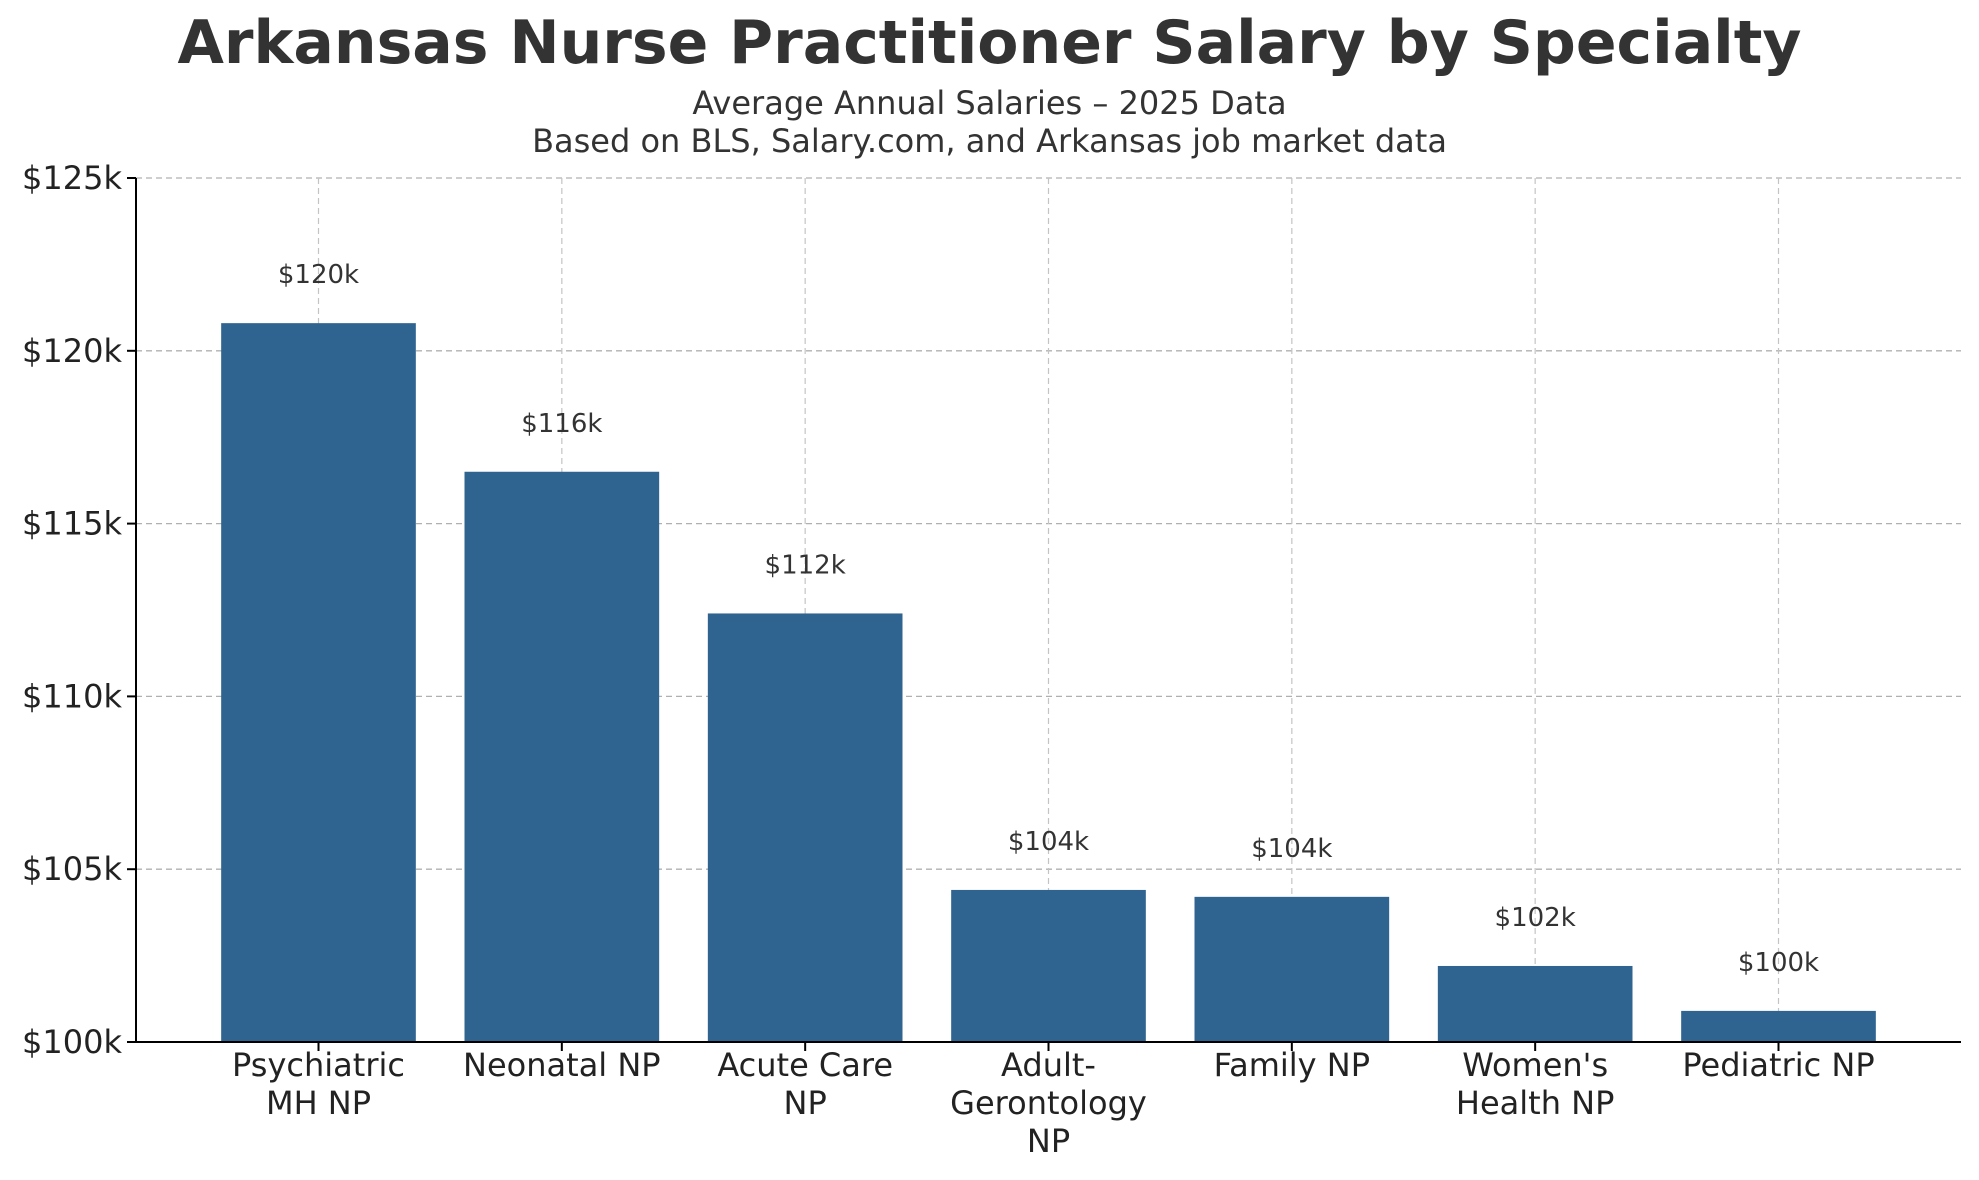  I want to click on x-tick-label-line: Family NP, so click(1292, 1065).